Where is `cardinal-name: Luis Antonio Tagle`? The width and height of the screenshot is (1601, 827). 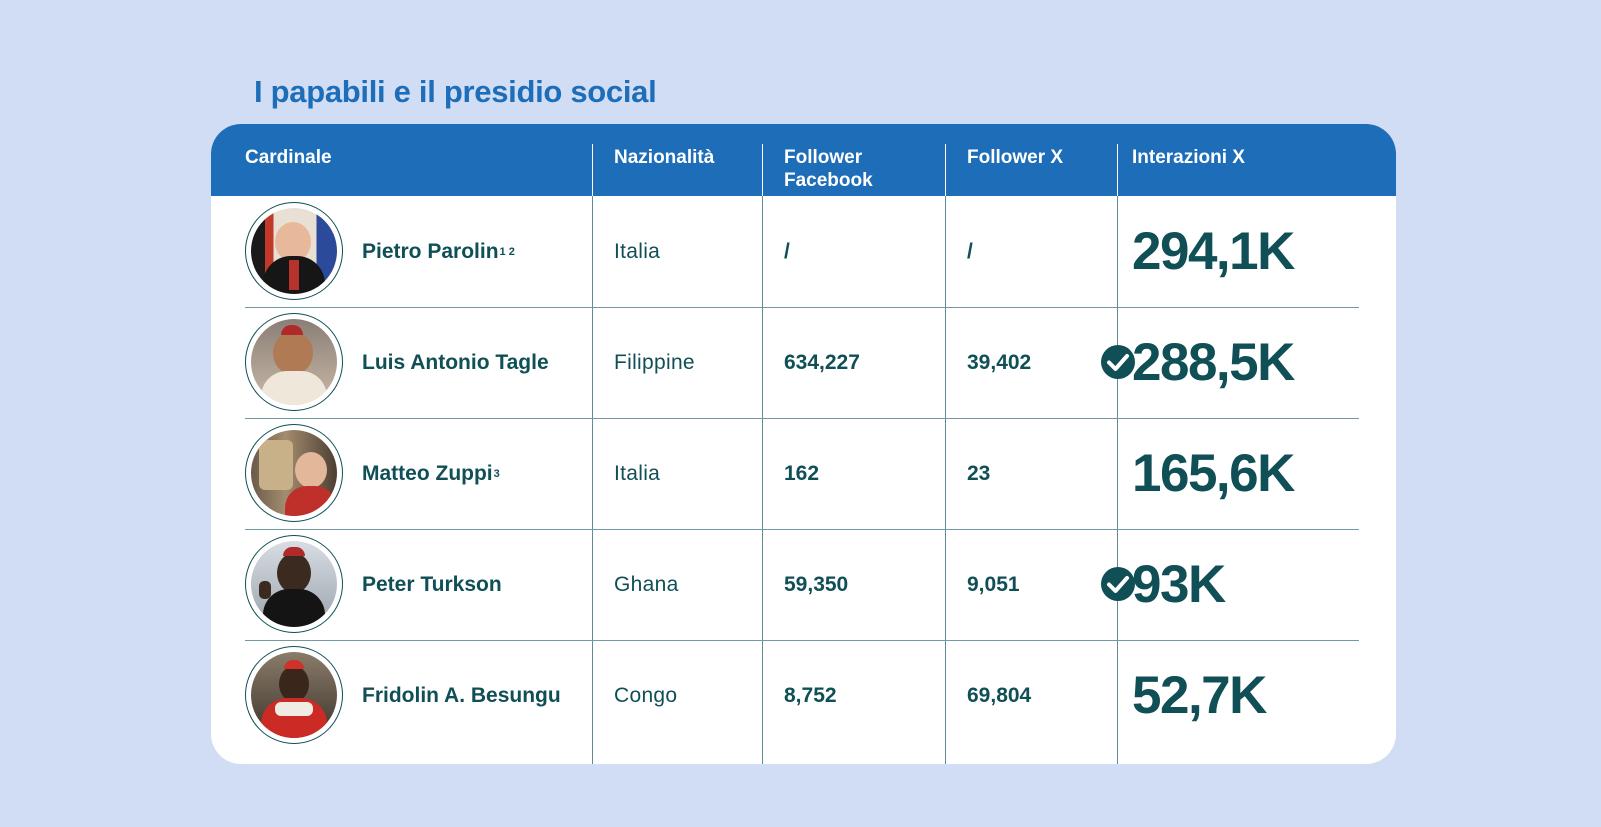 cardinal-name: Luis Antonio Tagle is located at coordinates (456, 362).